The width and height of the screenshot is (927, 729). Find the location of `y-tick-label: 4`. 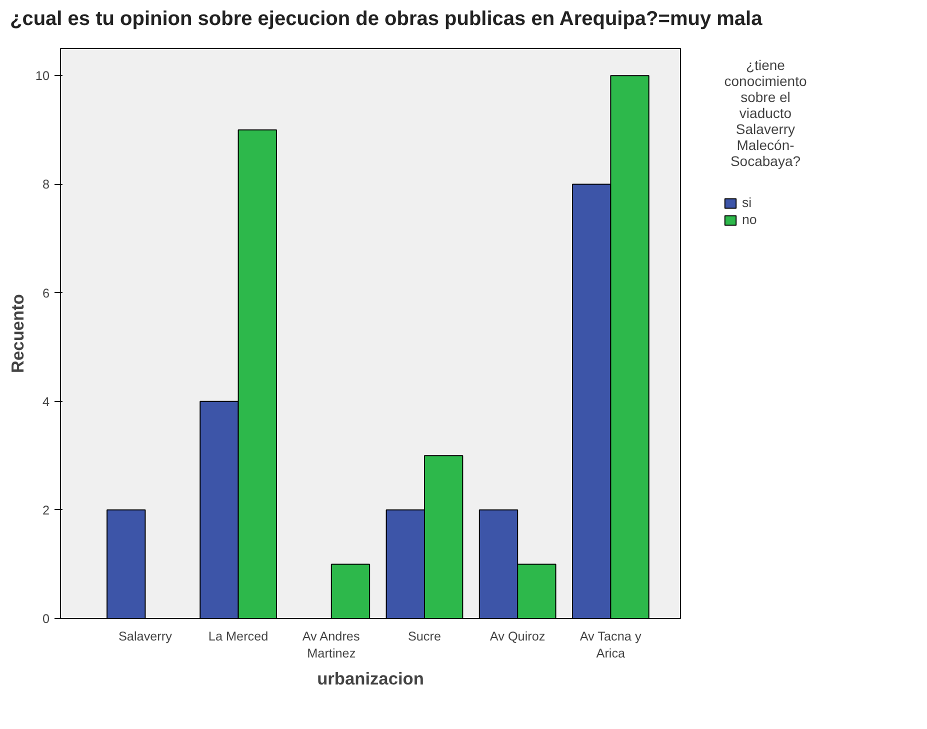

y-tick-label: 4 is located at coordinates (46, 401).